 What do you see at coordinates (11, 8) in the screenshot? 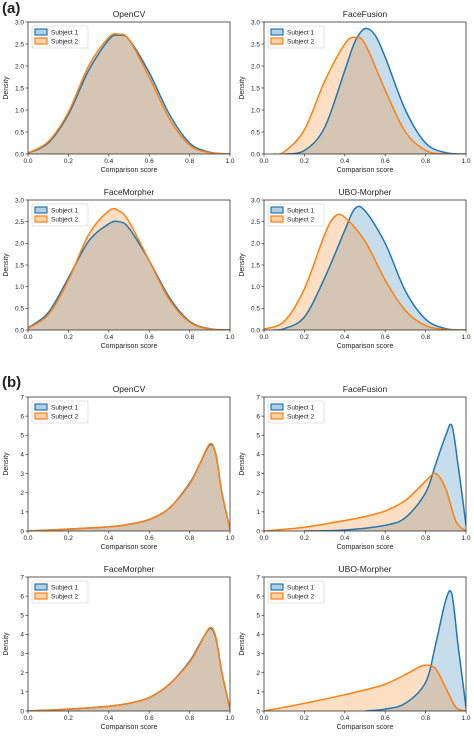
I see `panel-label-a: (a)` at bounding box center [11, 8].